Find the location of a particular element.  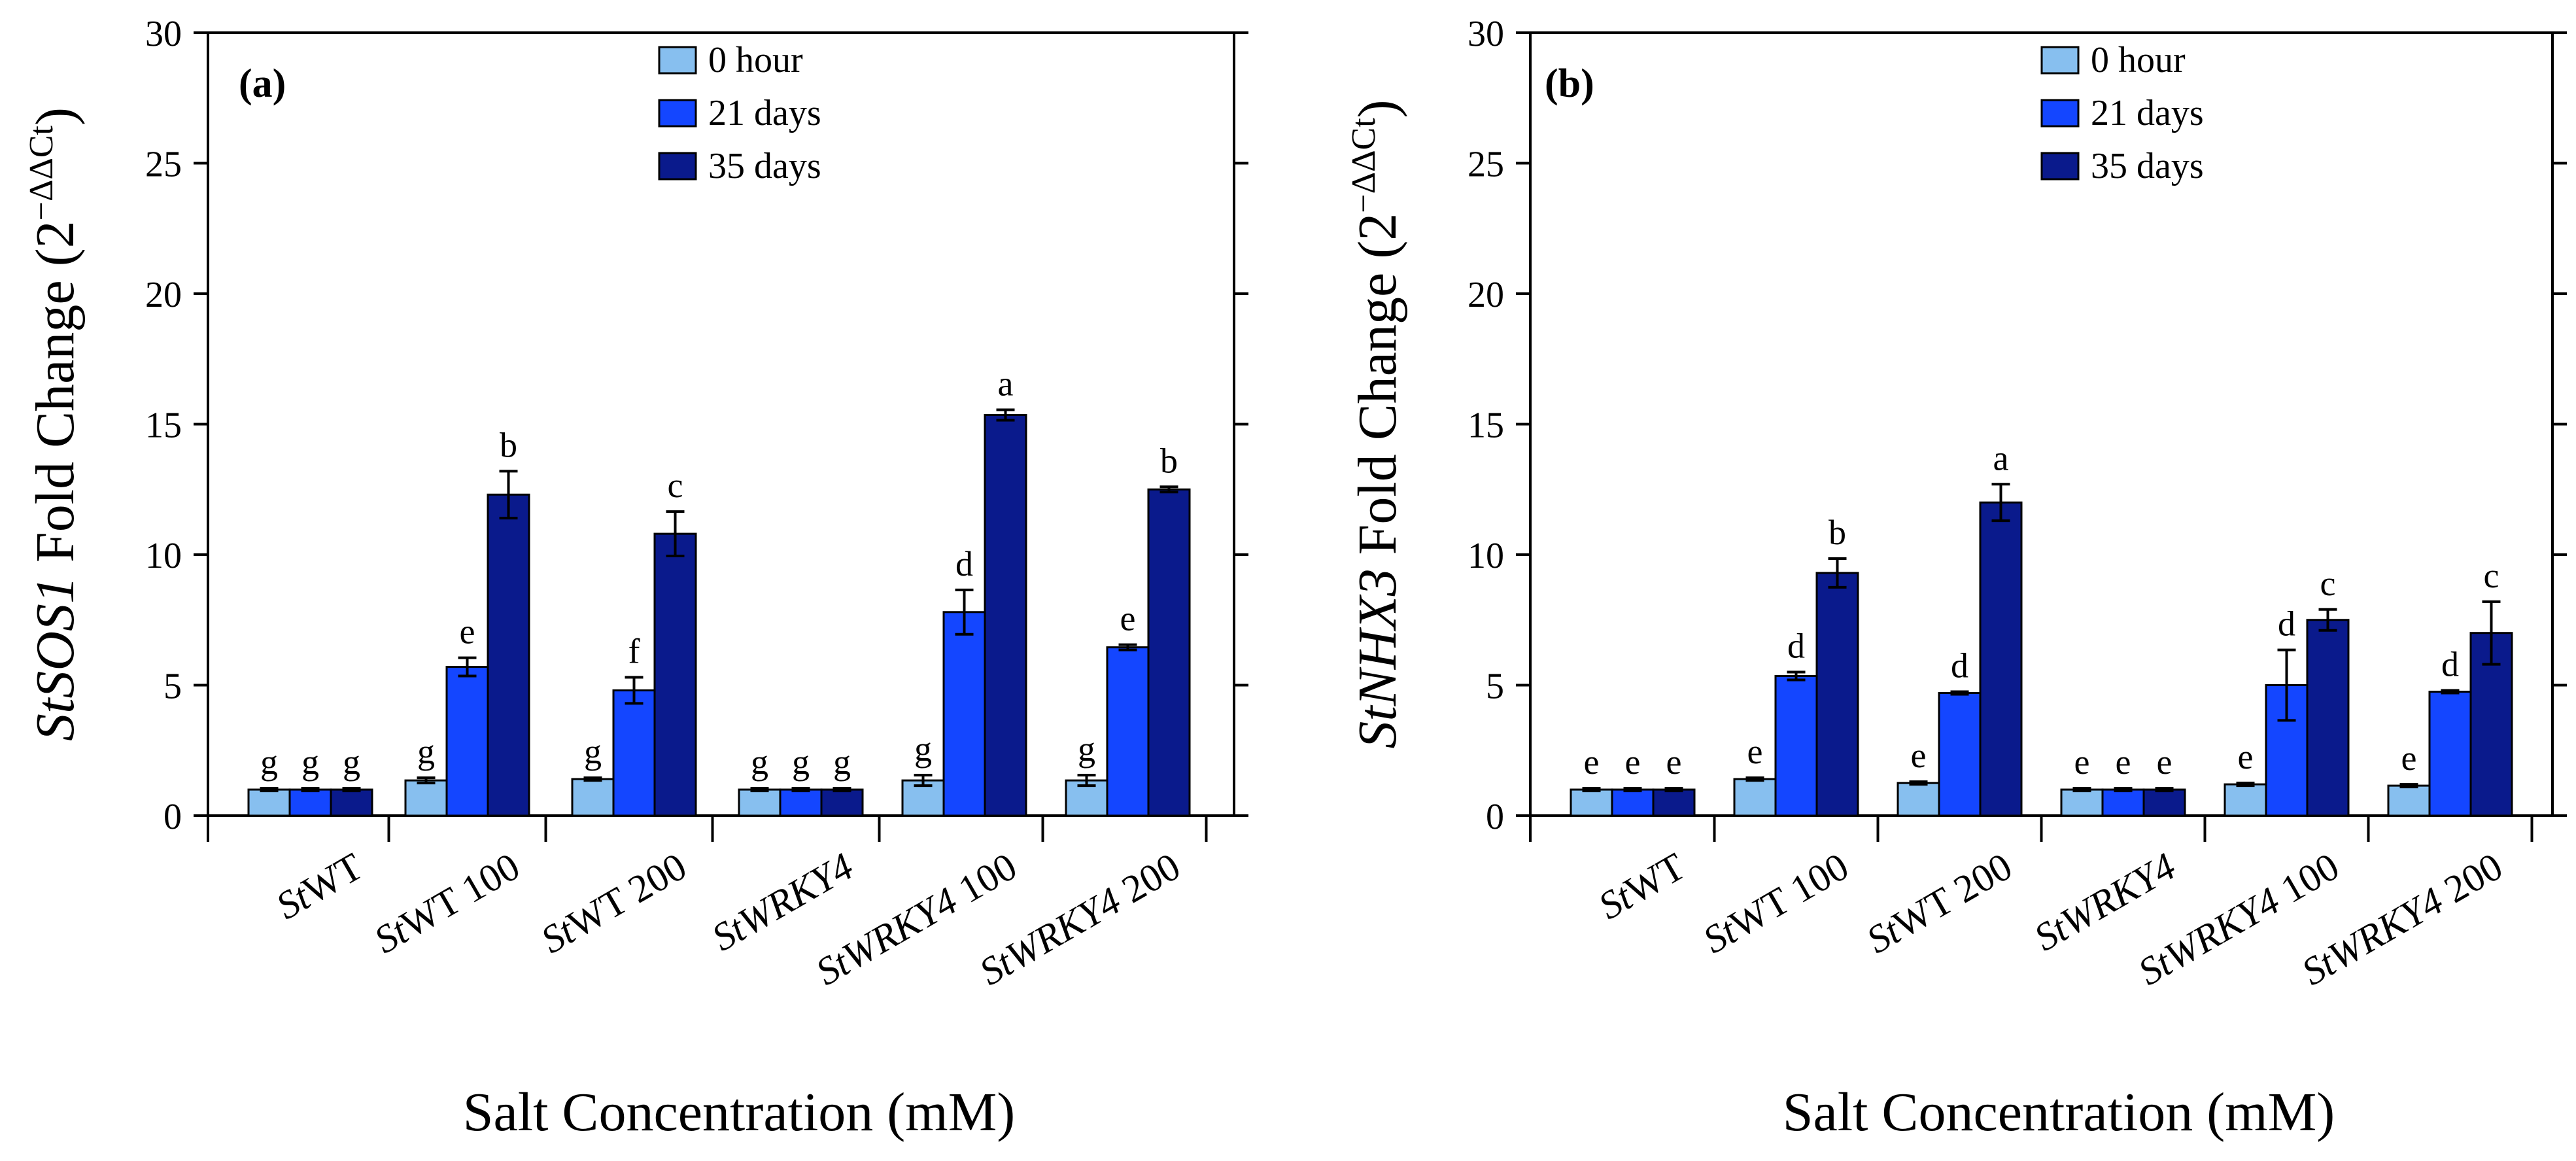

y-axis-title: StSOS1 Fold Change (2−ΔΔCt) is located at coordinates (55, 424).